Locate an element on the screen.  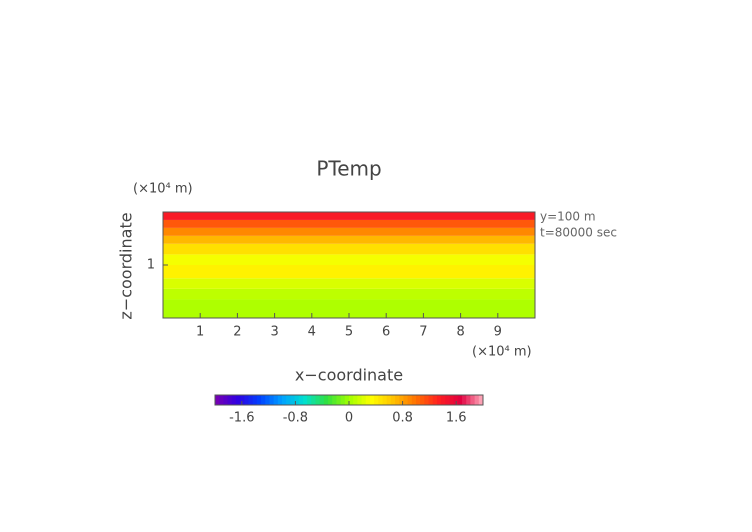
x-tick-label: 9 is located at coordinates (498, 332).